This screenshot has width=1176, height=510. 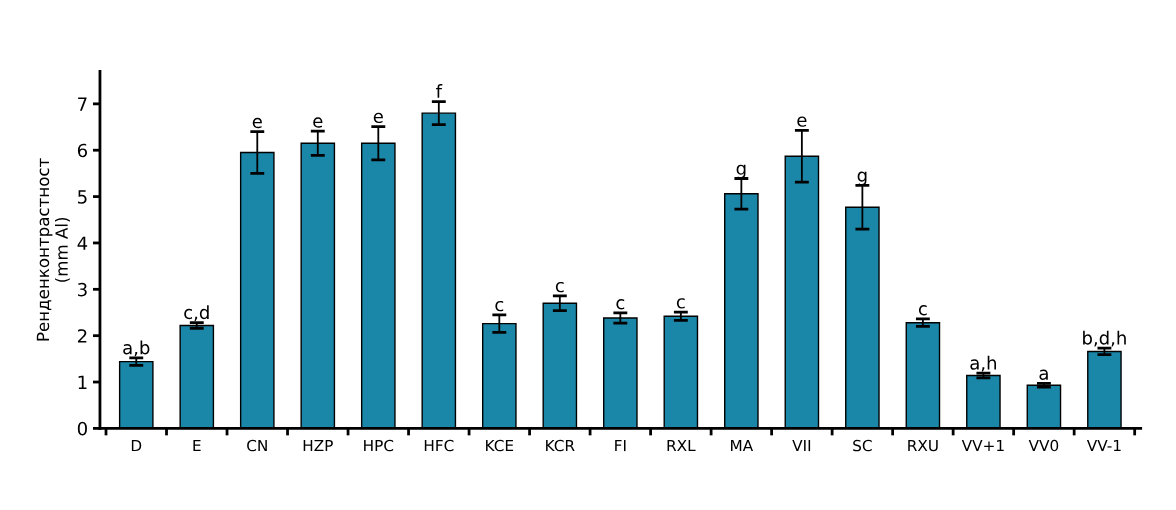 I want to click on y-tick-label: 4, so click(x=82, y=243).